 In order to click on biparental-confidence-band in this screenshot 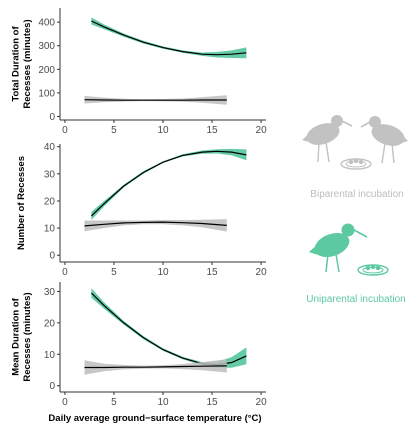, I will do `click(155, 225)`.